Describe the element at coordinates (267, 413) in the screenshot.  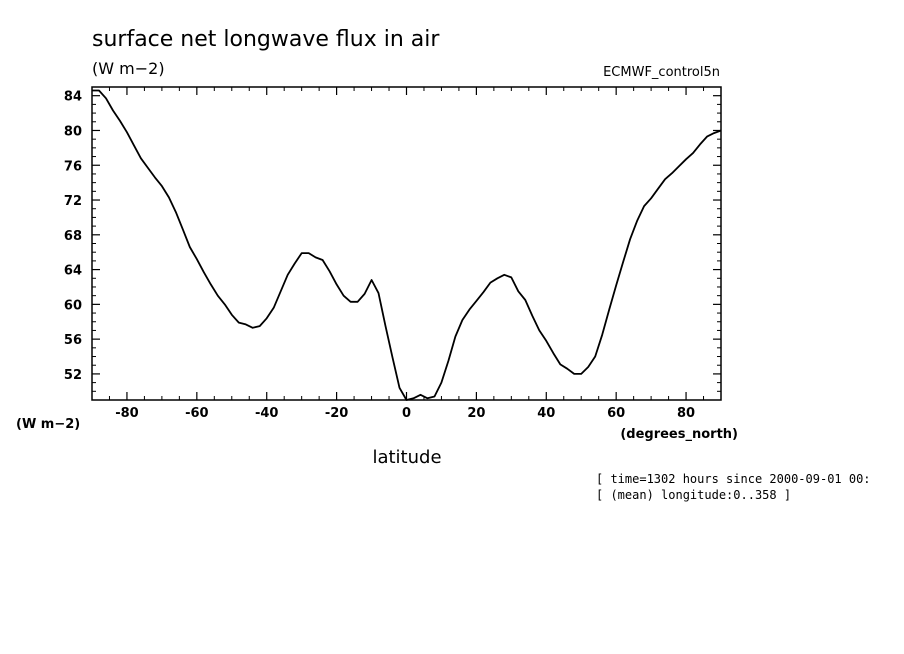
I see `x-tick-label: -40` at that location.